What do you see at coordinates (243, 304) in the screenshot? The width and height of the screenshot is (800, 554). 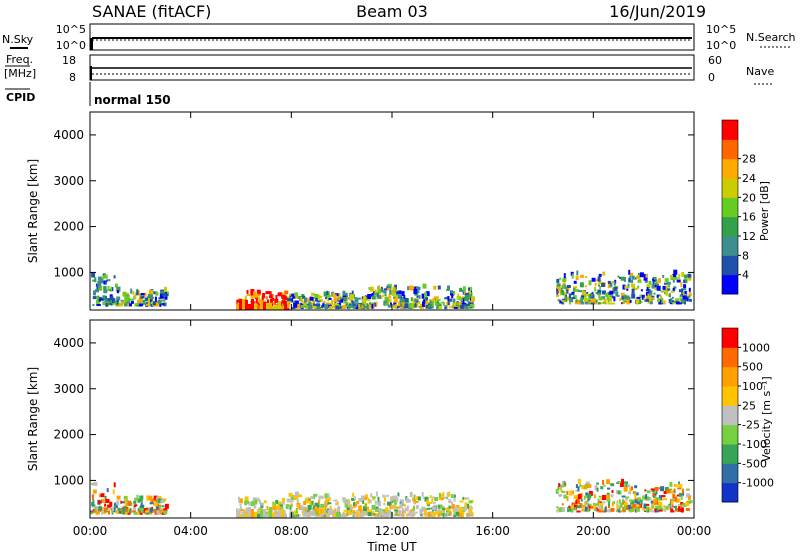 I see `power-echo-band` at bounding box center [243, 304].